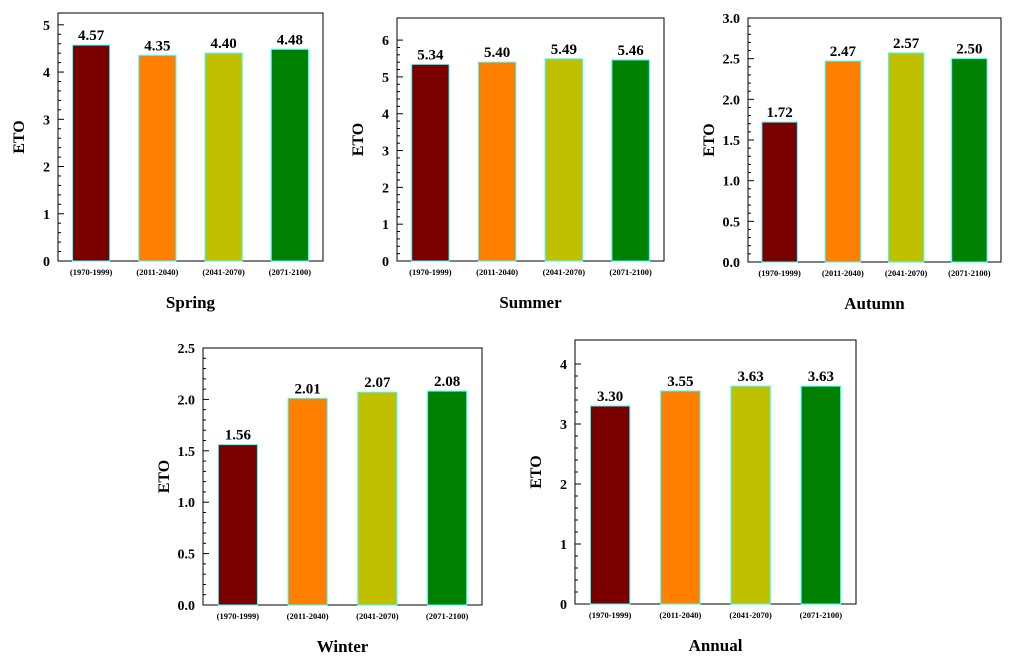 Image resolution: width=1009 pixels, height=663 pixels. What do you see at coordinates (780, 113) in the screenshot?
I see `data-label: 1.72` at bounding box center [780, 113].